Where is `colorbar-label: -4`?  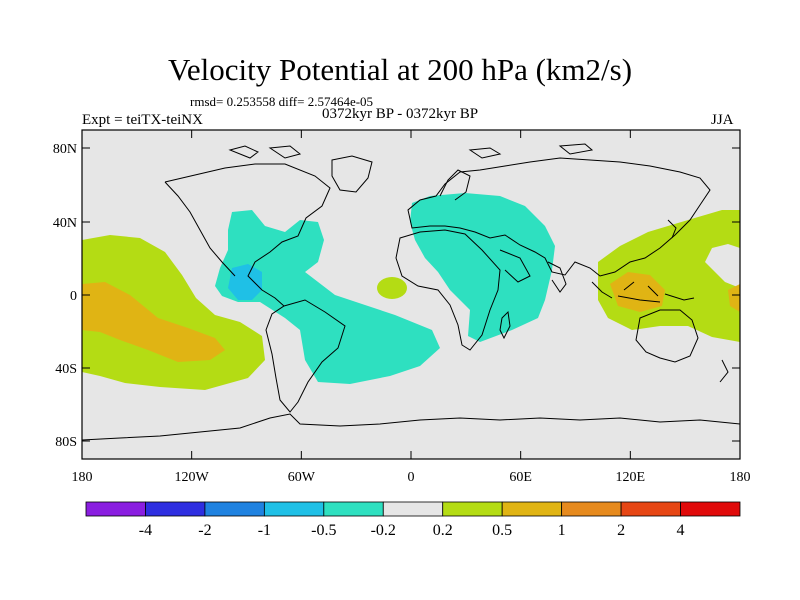
colorbar-label: -4 is located at coordinates (145, 530).